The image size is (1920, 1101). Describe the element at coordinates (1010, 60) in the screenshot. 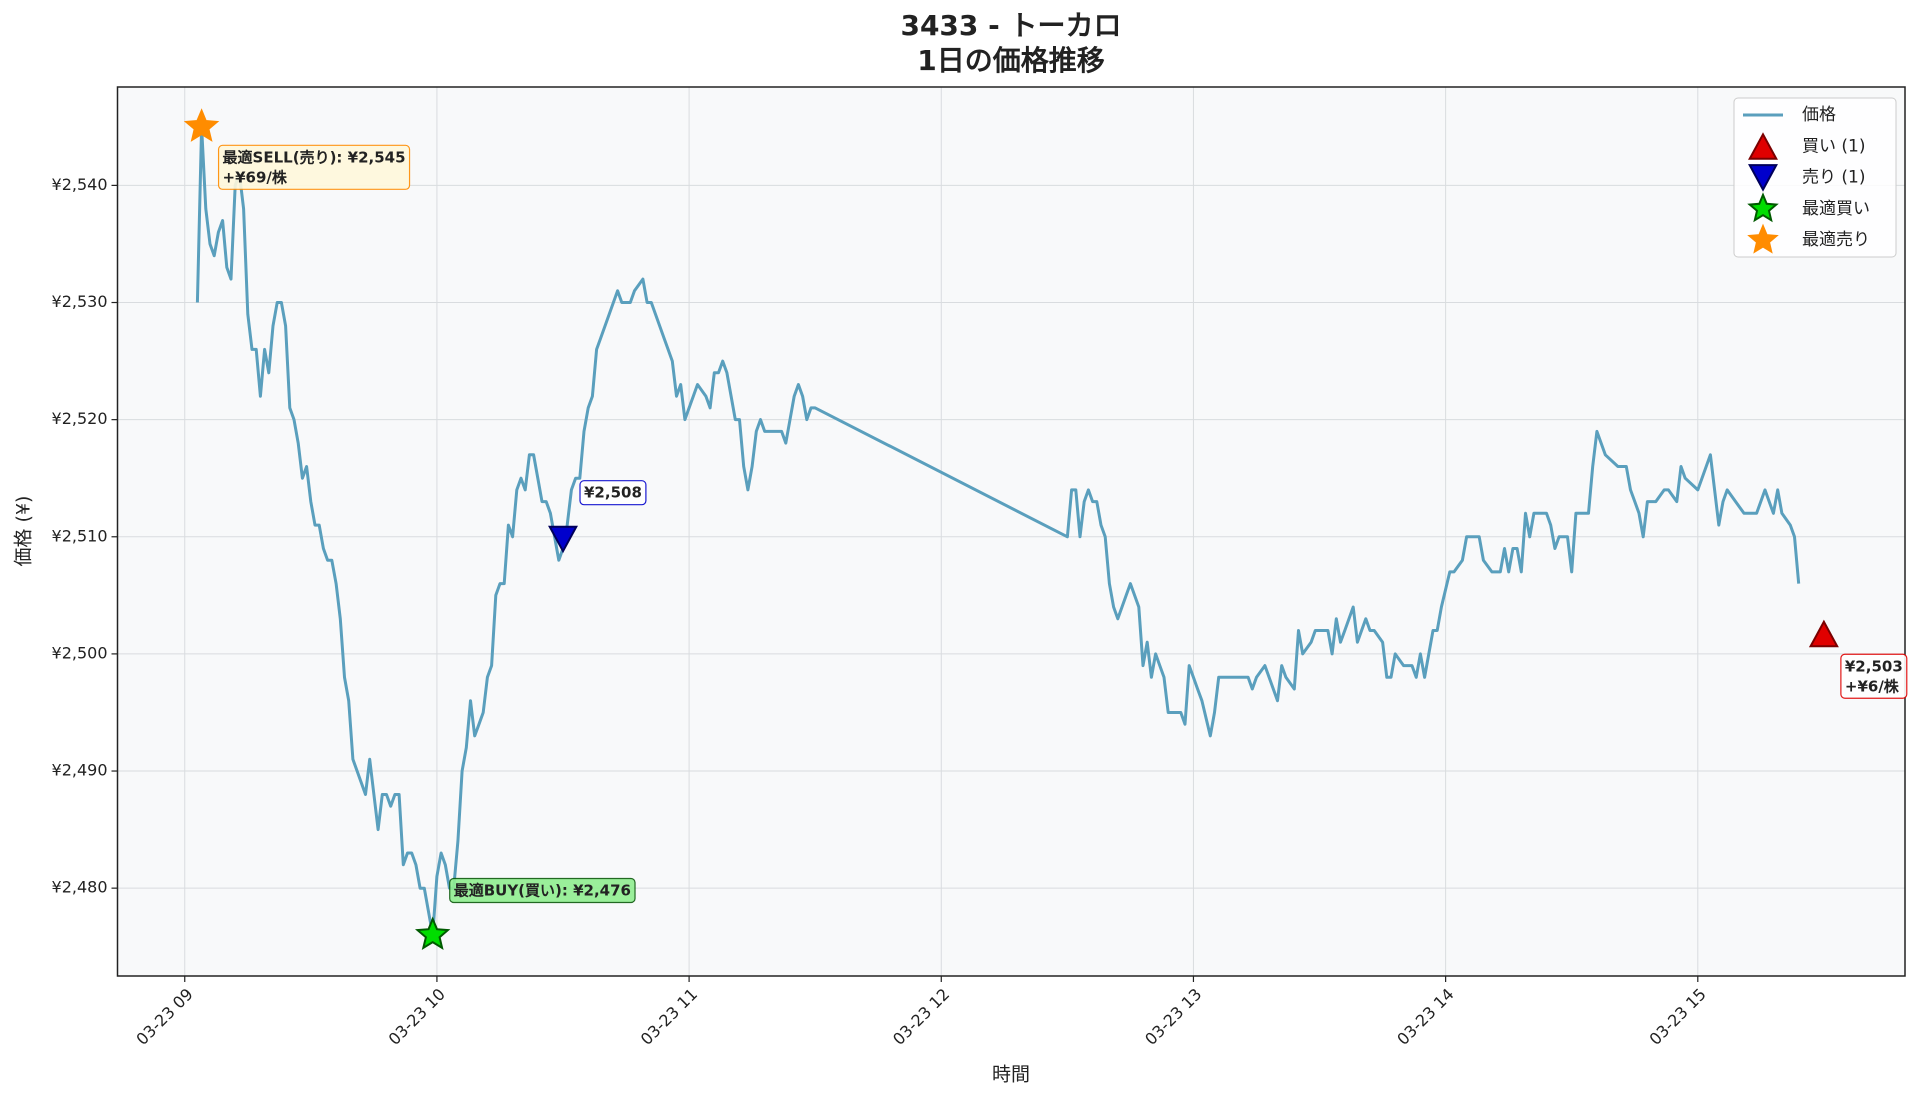

I see `chart-subtitle: 1日の価格推移` at that location.